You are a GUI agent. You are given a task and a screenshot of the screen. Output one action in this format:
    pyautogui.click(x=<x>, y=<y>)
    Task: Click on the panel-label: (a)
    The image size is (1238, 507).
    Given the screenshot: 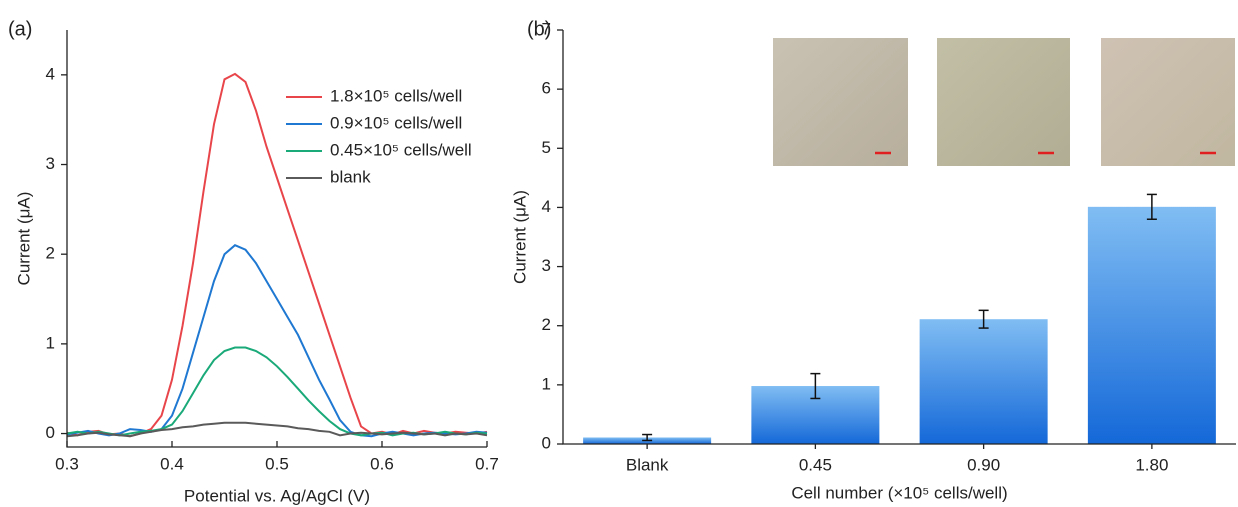 What is the action you would take?
    pyautogui.click(x=20, y=29)
    